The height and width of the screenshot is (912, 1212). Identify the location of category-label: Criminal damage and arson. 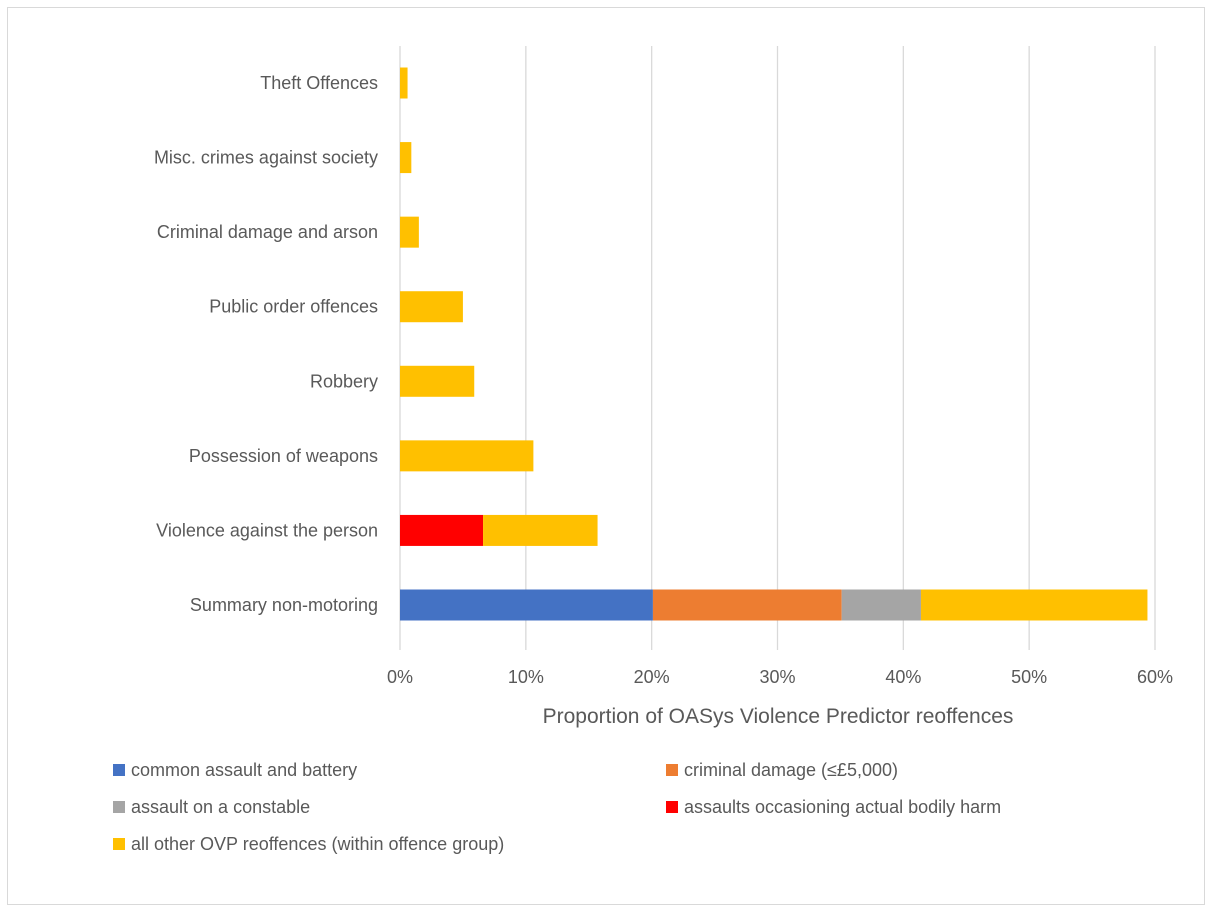
(267, 232).